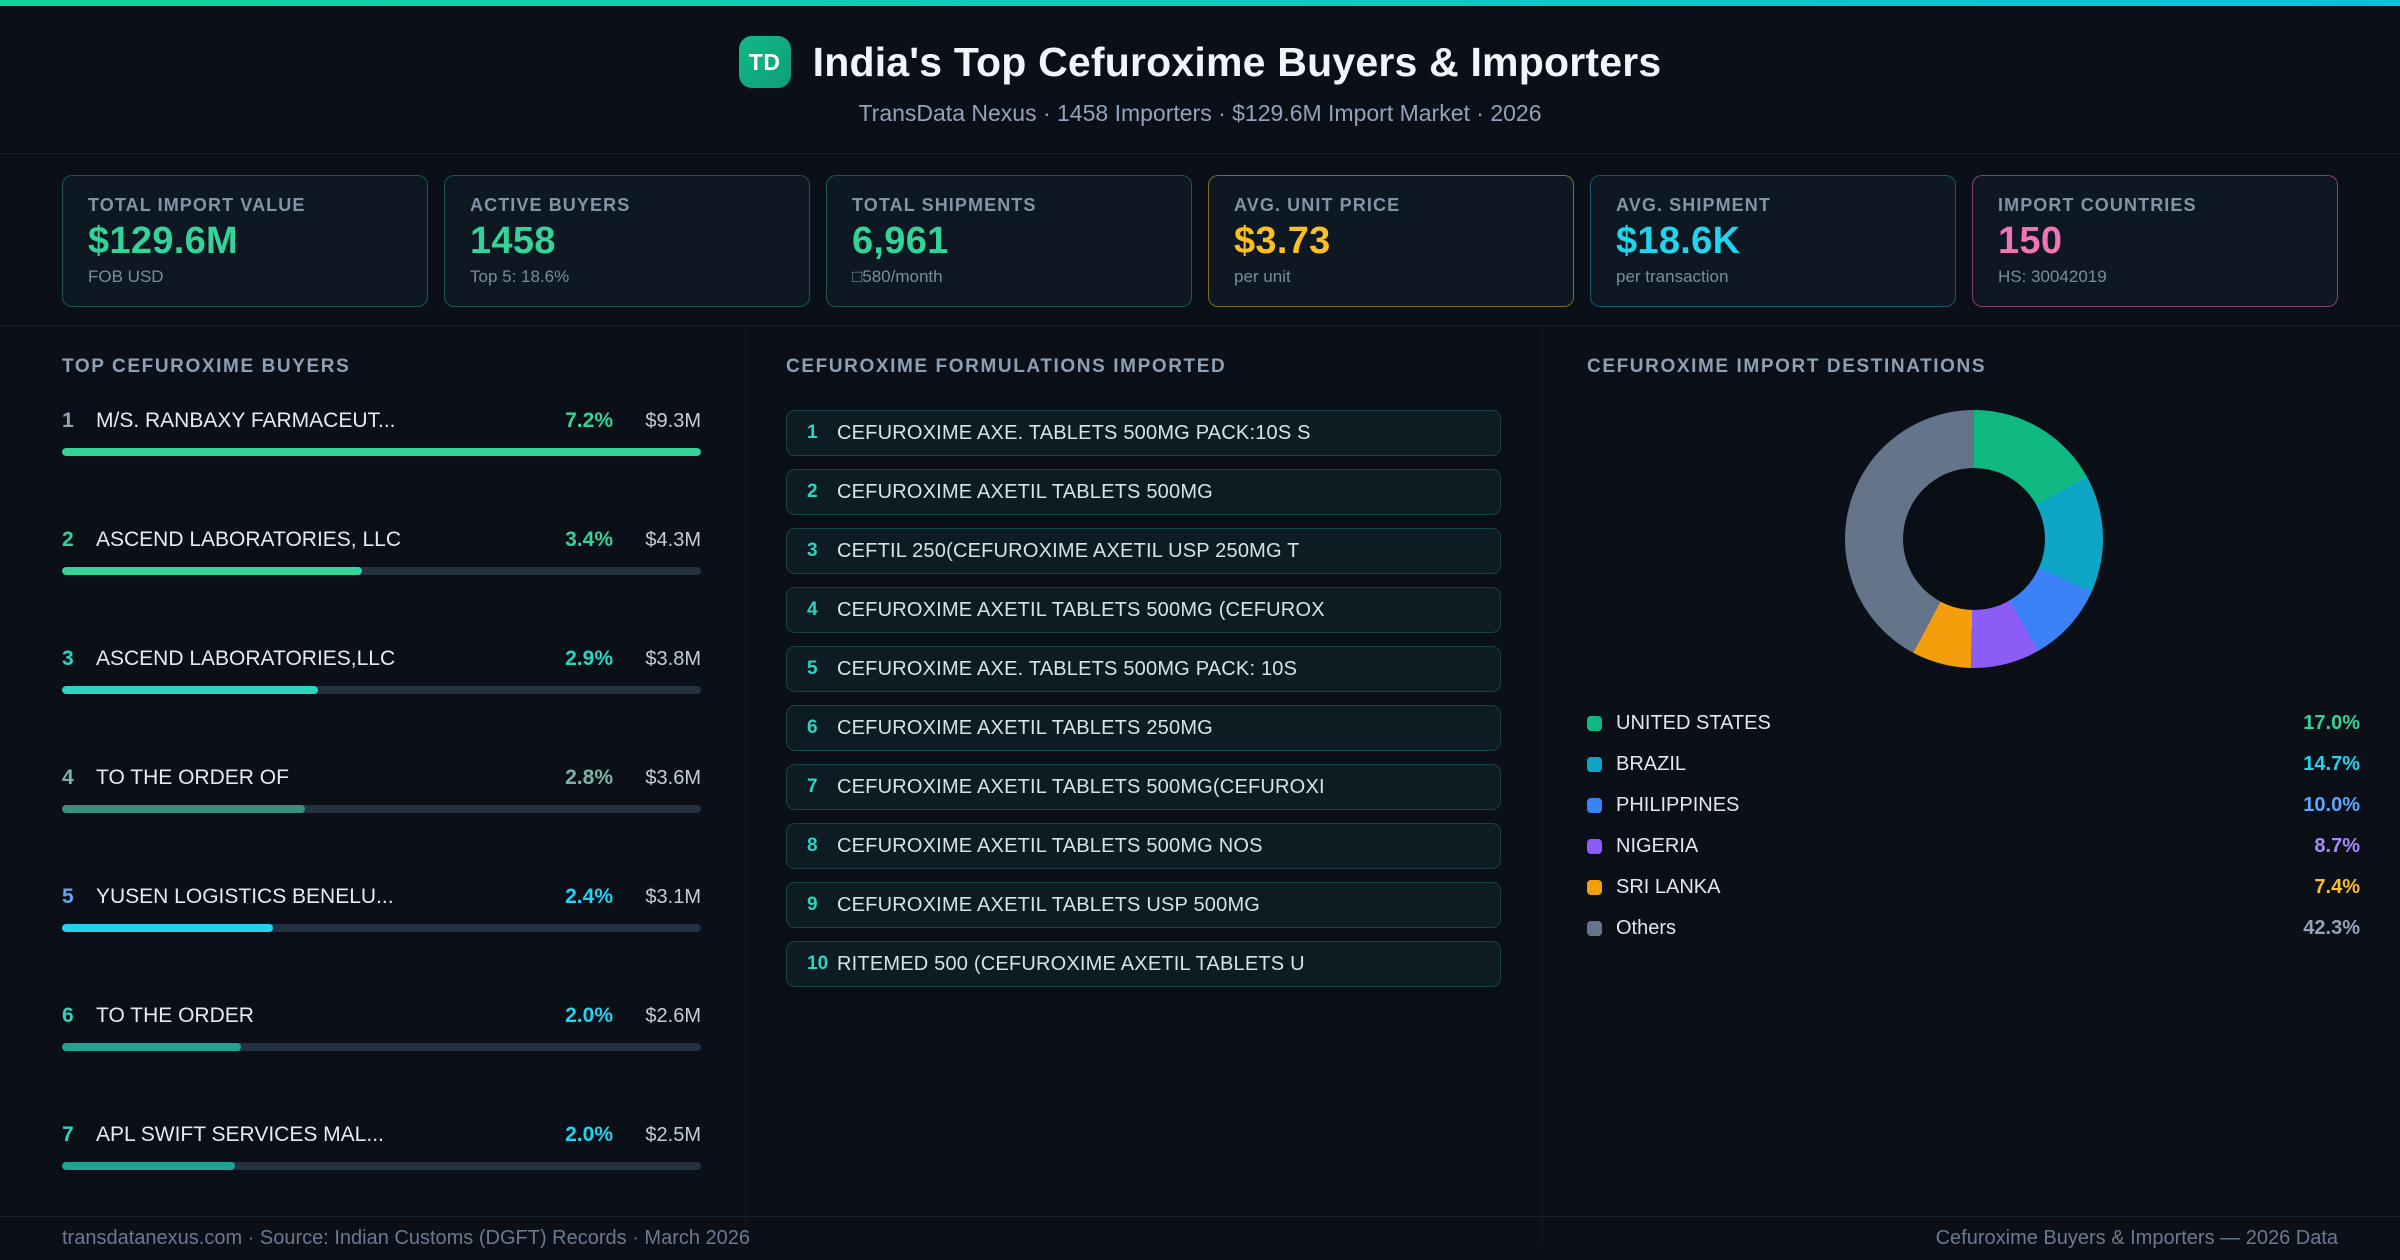 Image resolution: width=2400 pixels, height=1260 pixels. Describe the element at coordinates (812, 786) in the screenshot. I see `formulation-rank: 7` at that location.